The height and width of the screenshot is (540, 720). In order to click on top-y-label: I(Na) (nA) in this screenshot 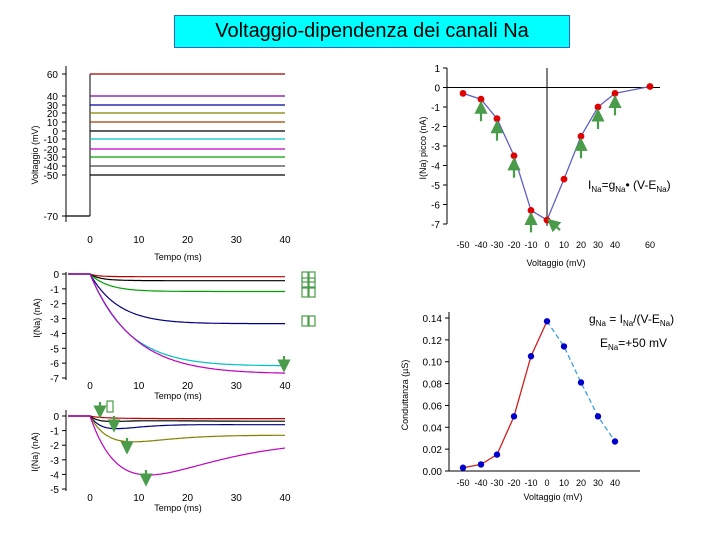, I will do `click(37, 318)`.